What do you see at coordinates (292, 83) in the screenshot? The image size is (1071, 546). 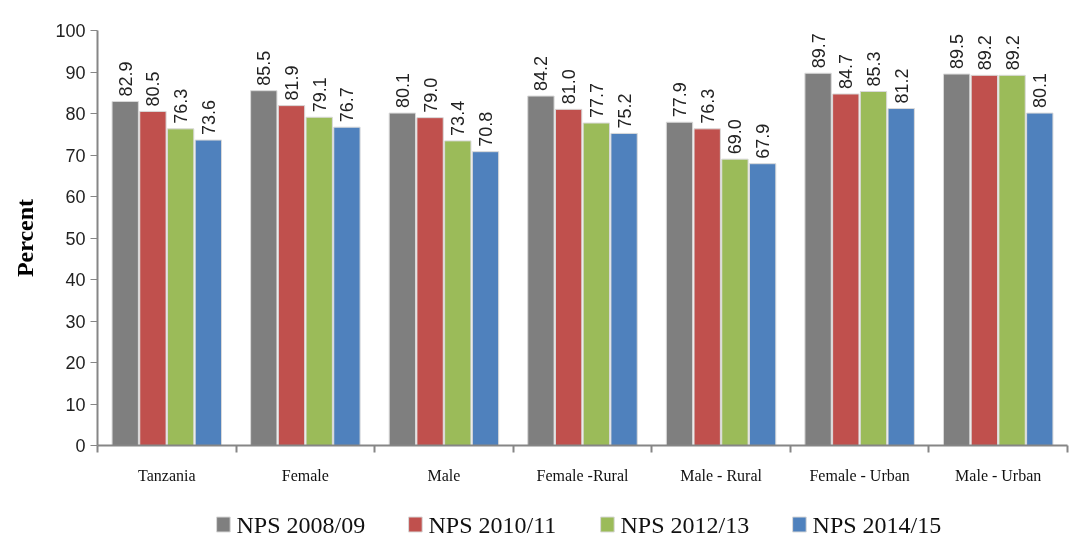 I see `data-label: 81.9` at bounding box center [292, 83].